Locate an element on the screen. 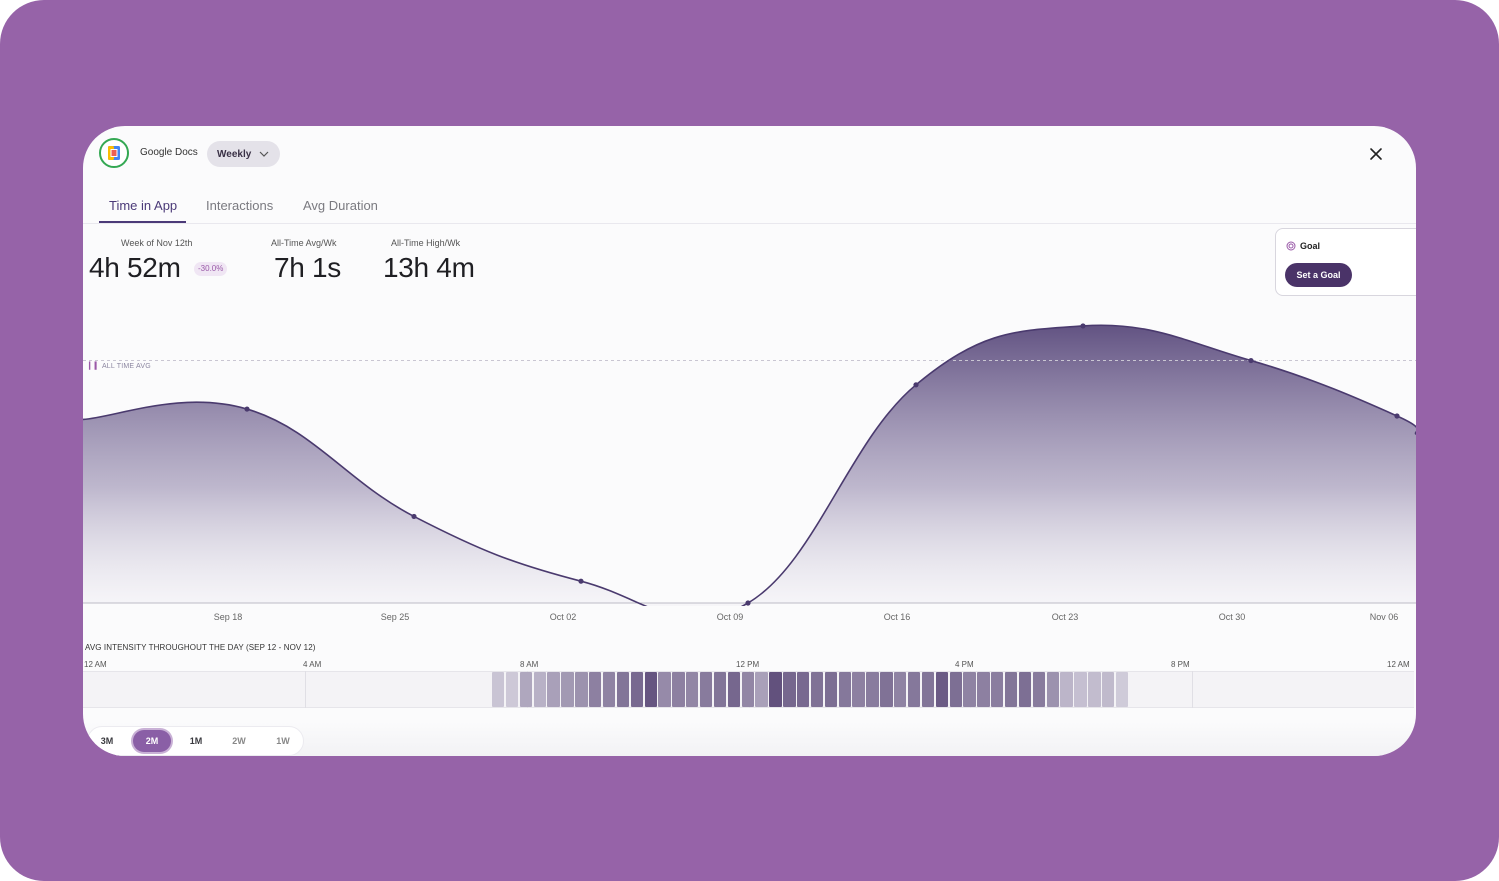 The image size is (1499, 881). active-tab-indicator is located at coordinates (142, 222).